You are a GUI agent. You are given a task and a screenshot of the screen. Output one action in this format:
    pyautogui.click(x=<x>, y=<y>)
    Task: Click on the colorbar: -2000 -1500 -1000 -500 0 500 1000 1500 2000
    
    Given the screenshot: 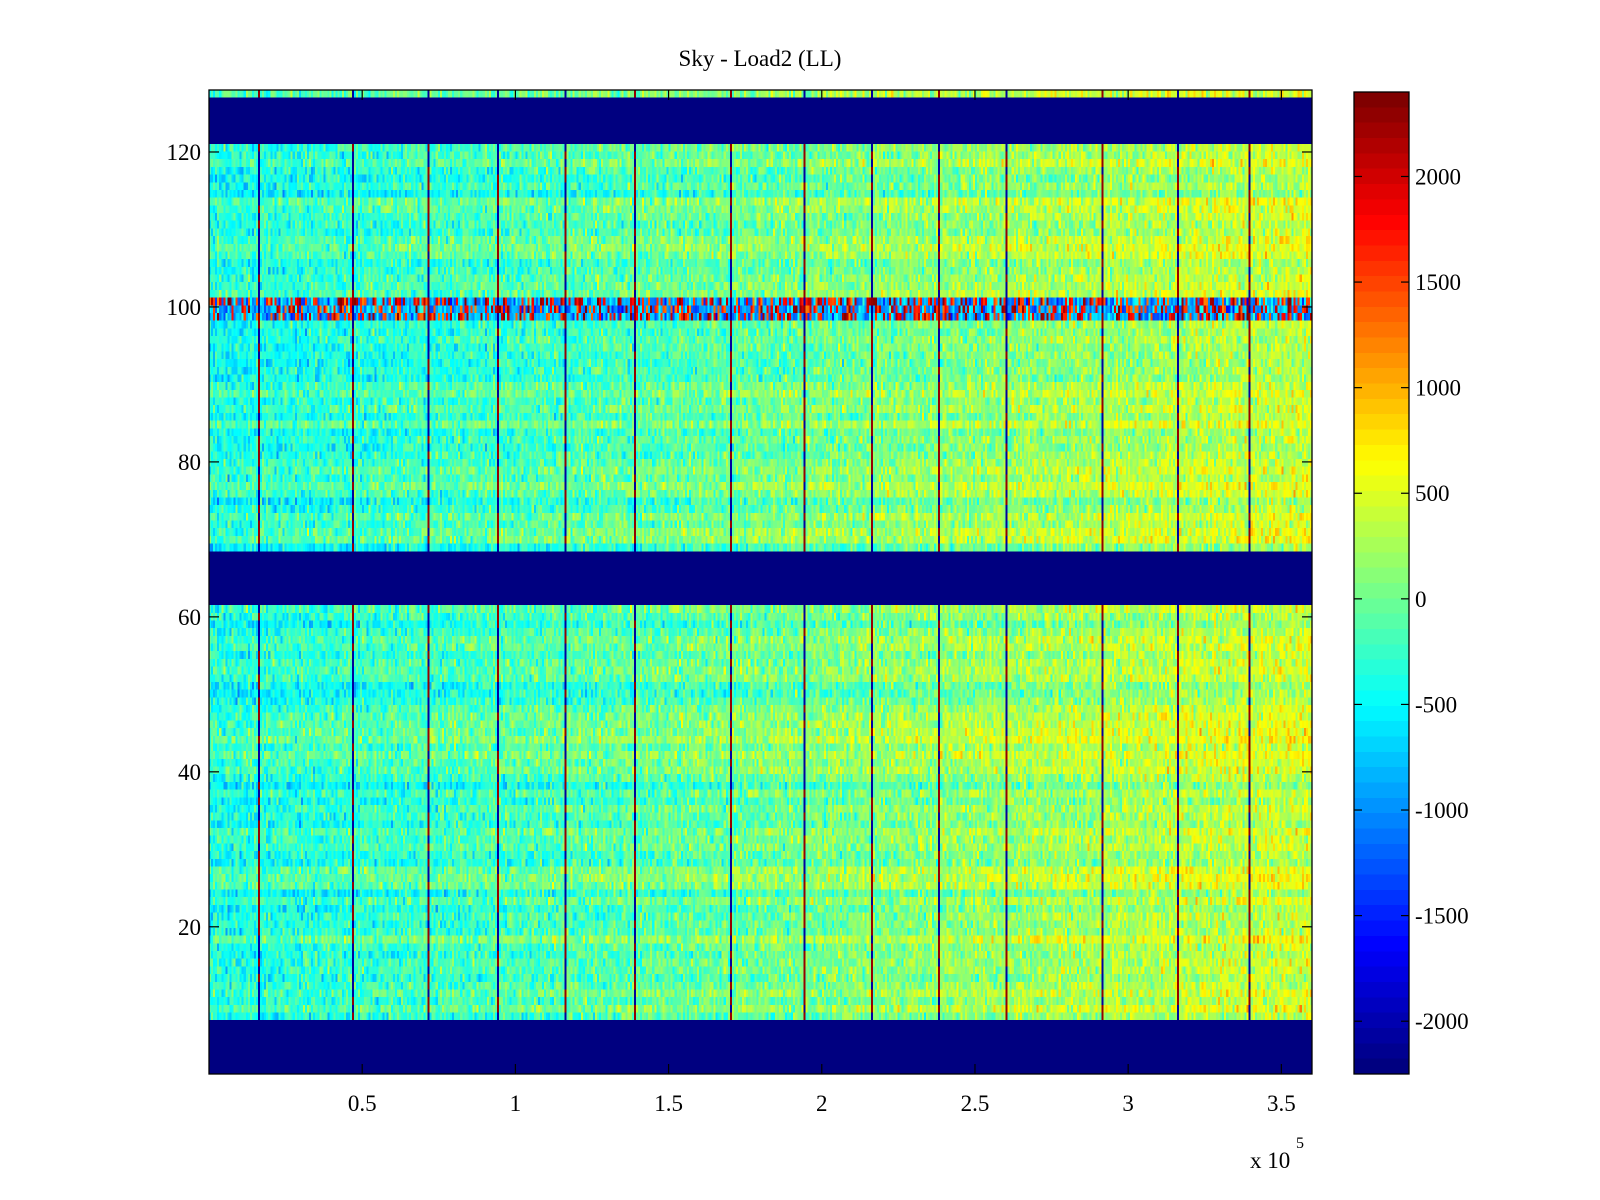 What is the action you would take?
    pyautogui.click(x=1411, y=583)
    